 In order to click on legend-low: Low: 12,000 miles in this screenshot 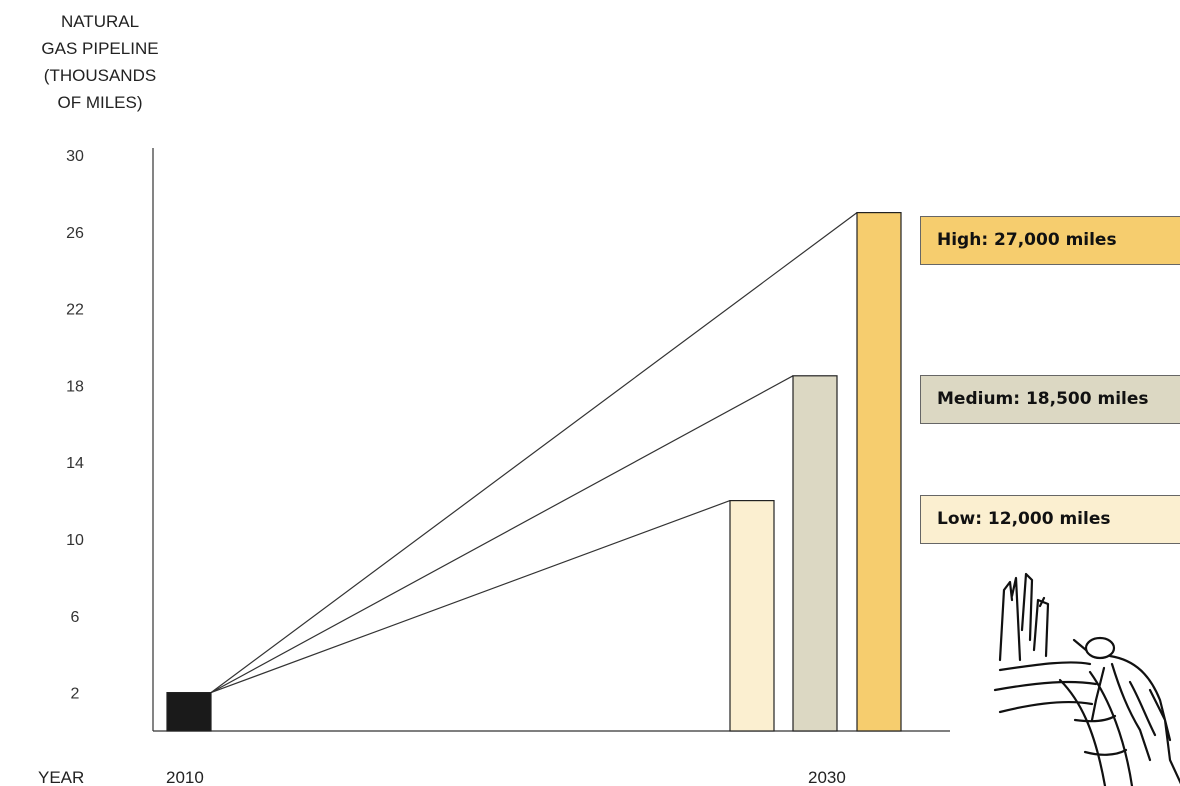, I will do `click(1050, 519)`.